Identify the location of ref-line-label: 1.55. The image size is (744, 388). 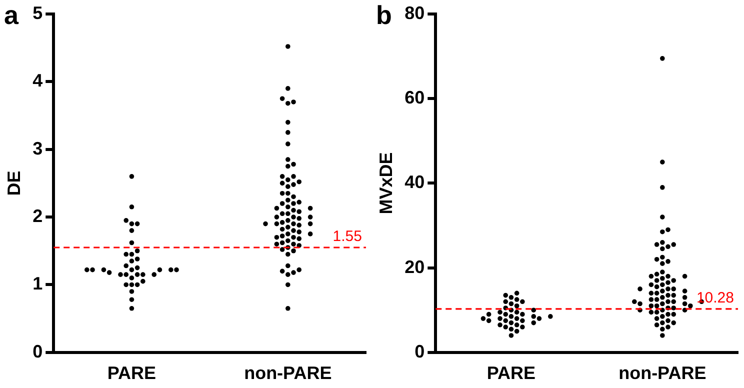
(347, 237).